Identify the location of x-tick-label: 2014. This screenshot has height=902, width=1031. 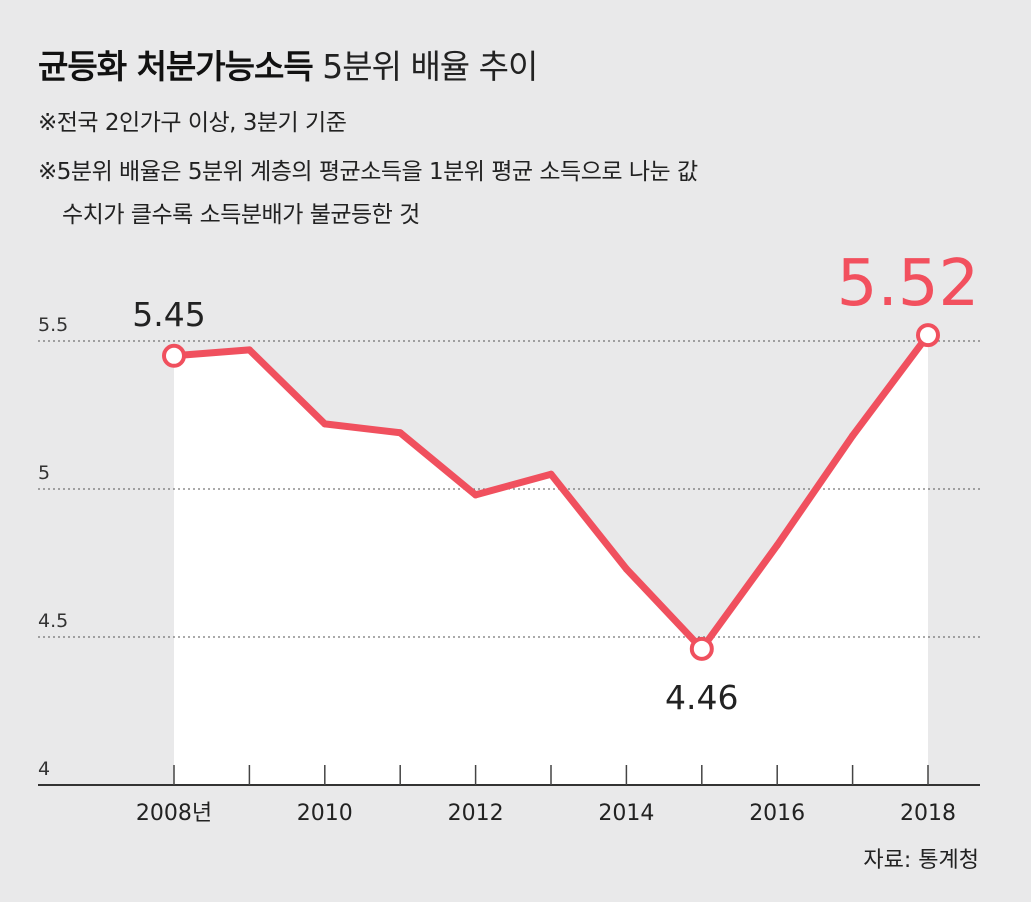
(626, 813).